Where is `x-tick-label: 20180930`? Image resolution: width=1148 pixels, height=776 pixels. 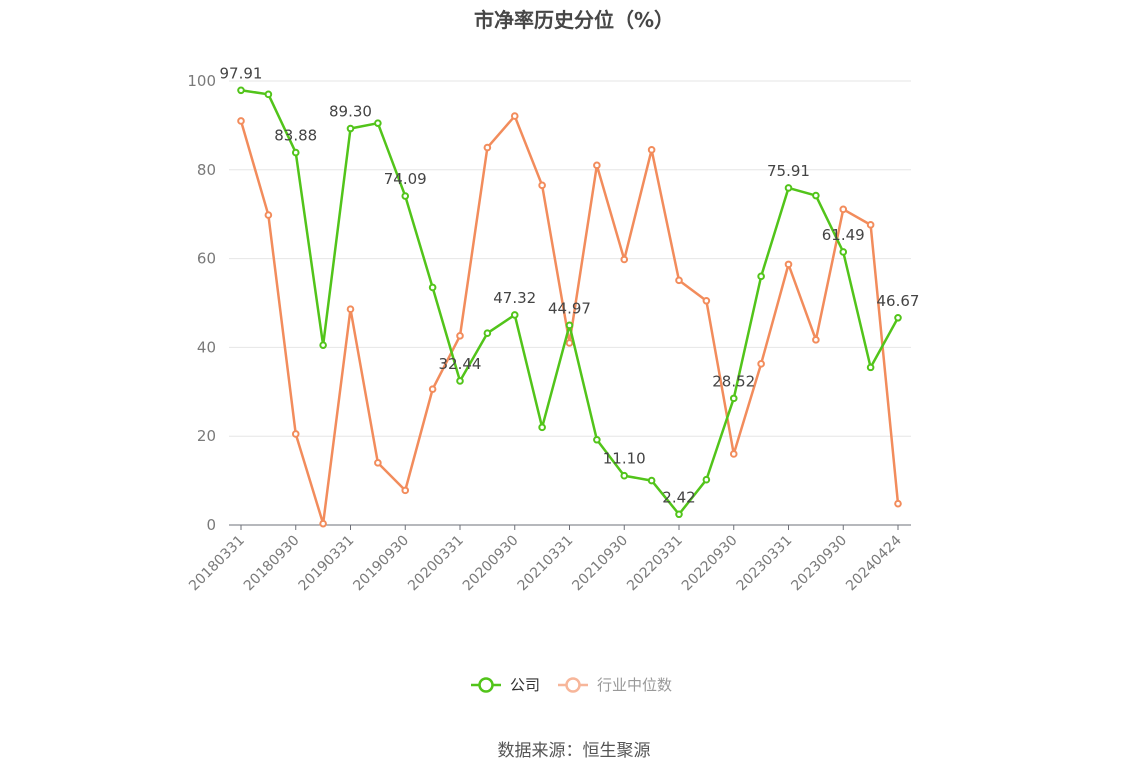
x-tick-label: 20180930 is located at coordinates (272, 564).